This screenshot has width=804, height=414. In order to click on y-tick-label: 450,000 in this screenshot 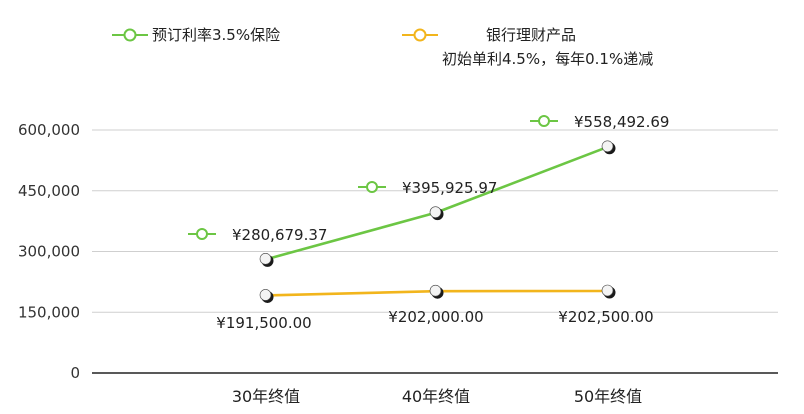, I will do `click(49, 191)`.